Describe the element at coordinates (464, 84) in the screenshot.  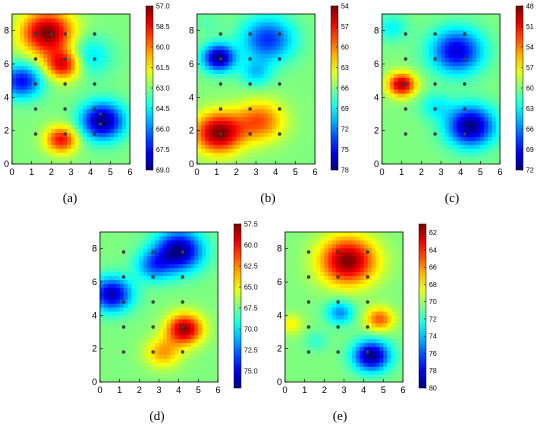
I see `sensor-point` at that location.